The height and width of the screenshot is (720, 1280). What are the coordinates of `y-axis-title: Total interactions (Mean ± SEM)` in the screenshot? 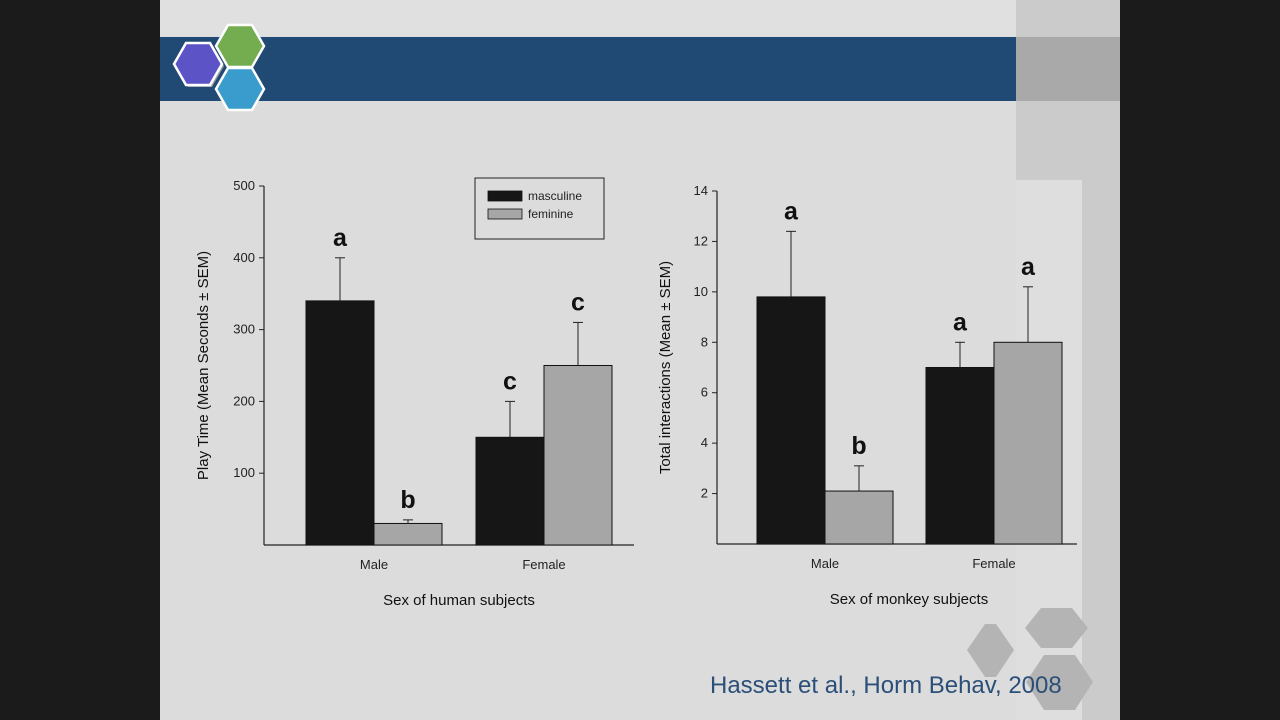 It's located at (665, 367).